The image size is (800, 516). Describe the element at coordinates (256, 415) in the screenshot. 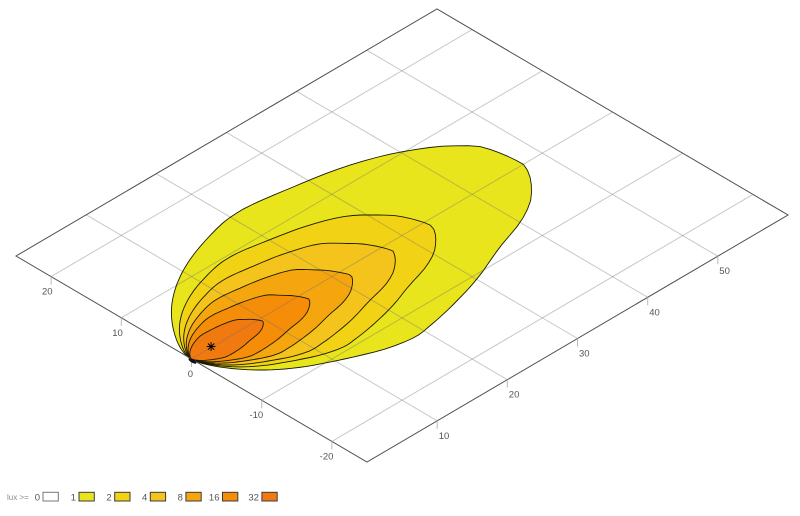

I see `svg-text: -10` at that location.